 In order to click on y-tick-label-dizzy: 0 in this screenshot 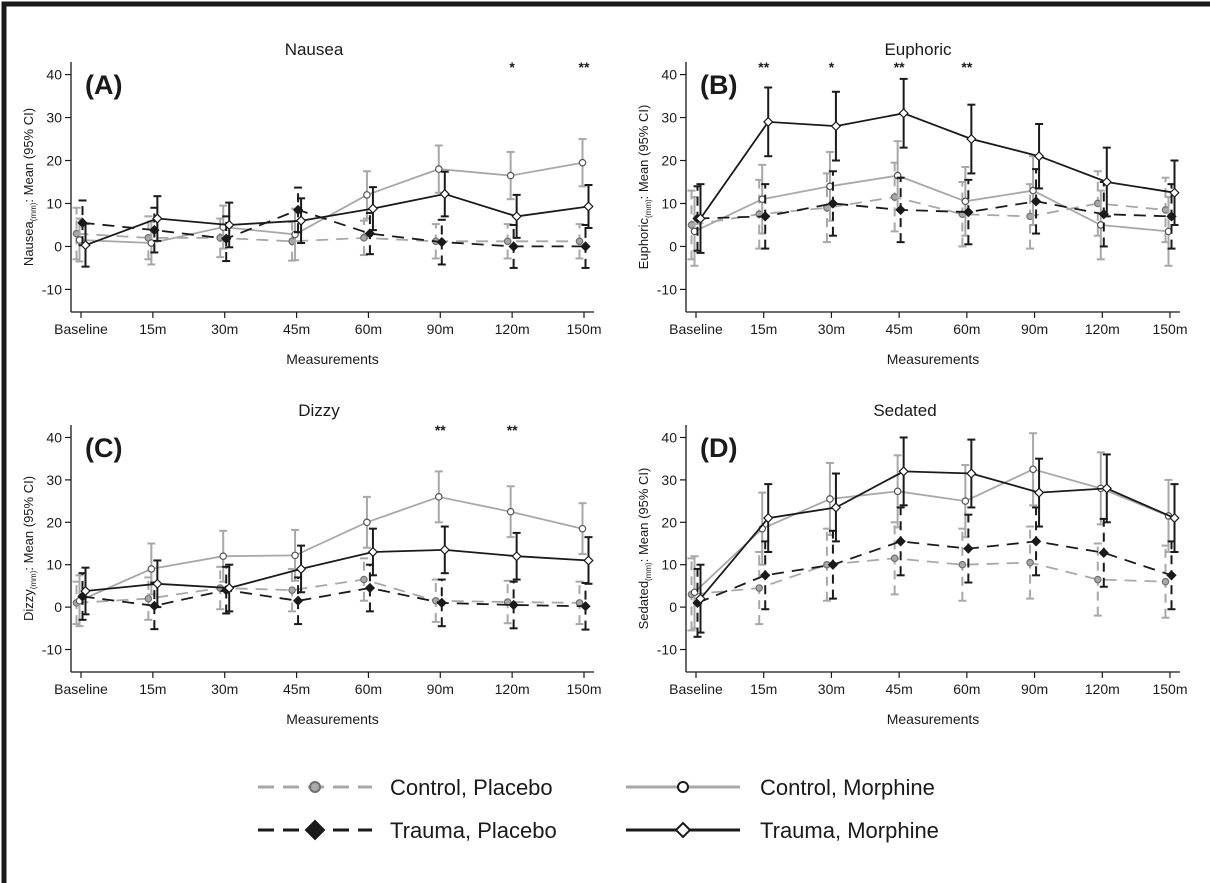, I will do `click(58, 607)`.